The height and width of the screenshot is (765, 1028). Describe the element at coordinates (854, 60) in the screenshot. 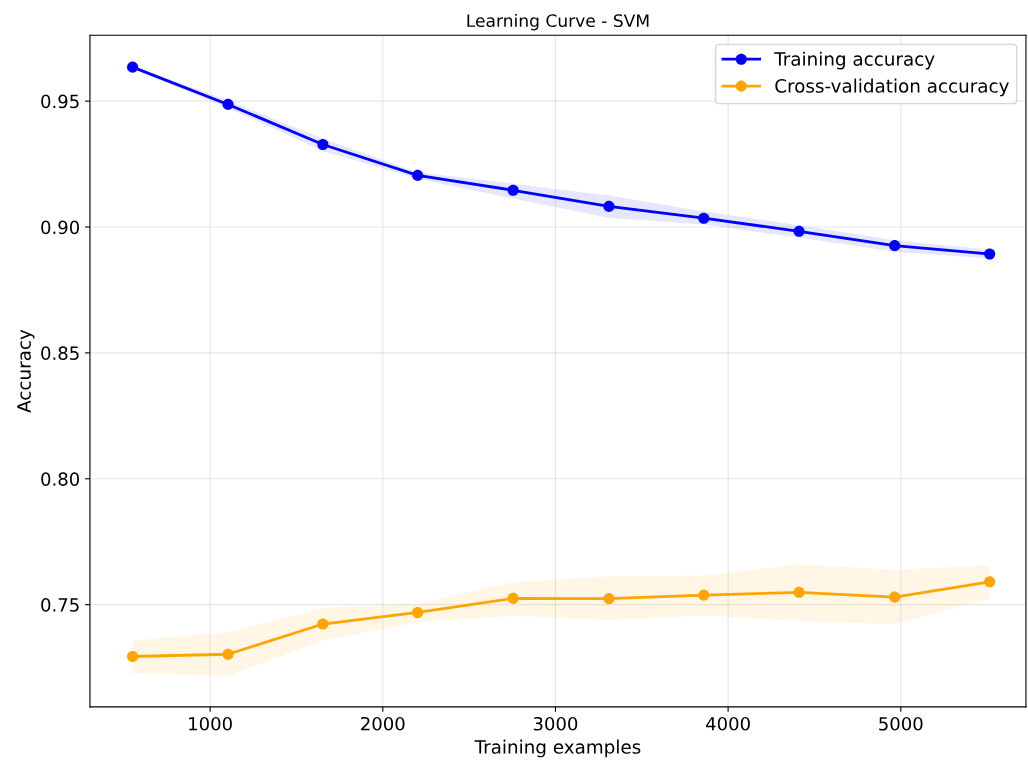

I see `legend-label: Training accuracy` at that location.